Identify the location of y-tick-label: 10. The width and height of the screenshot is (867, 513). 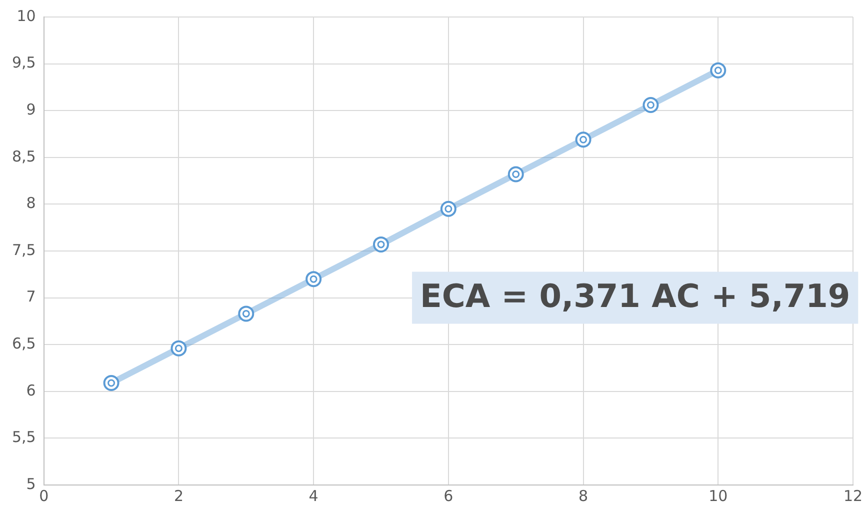
(26, 15).